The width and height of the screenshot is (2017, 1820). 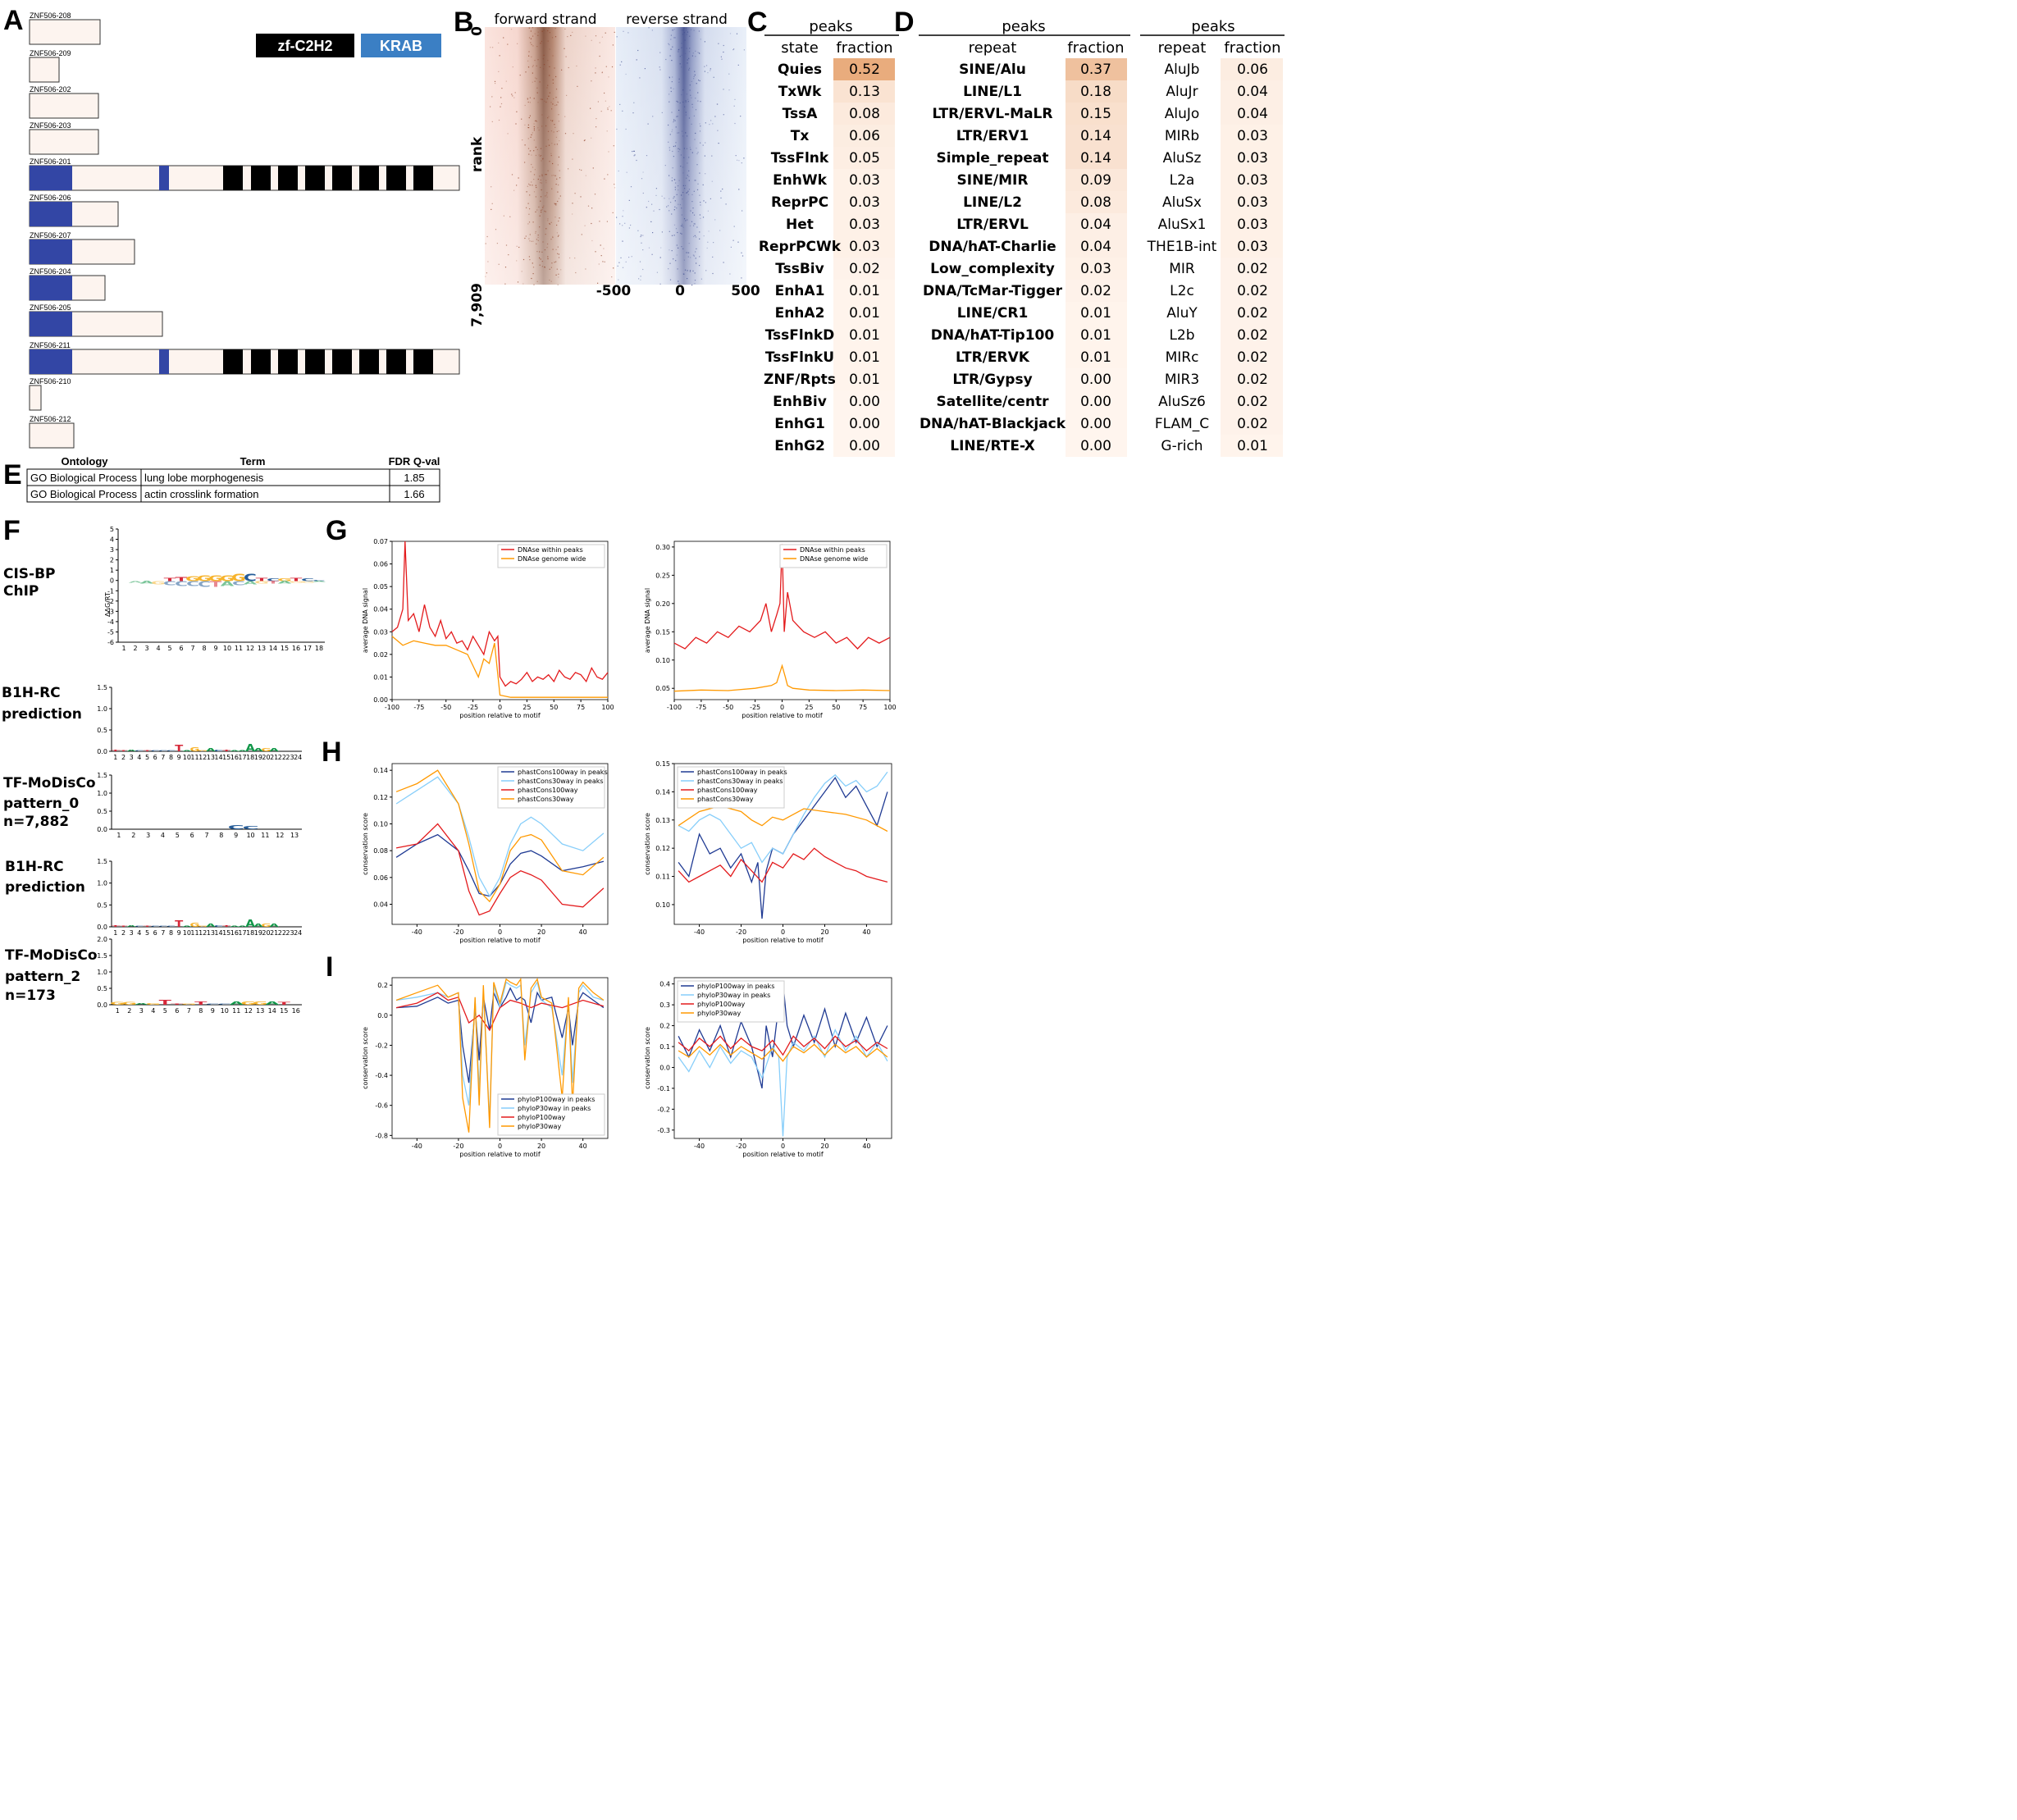 I want to click on legend-box, so click(x=731, y=788).